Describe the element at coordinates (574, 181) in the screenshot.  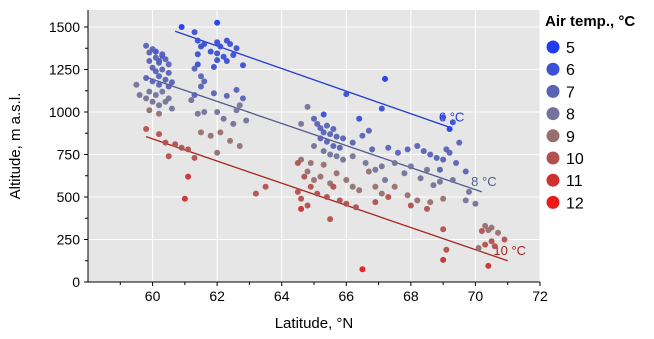
I see `legend-label: 11` at that location.